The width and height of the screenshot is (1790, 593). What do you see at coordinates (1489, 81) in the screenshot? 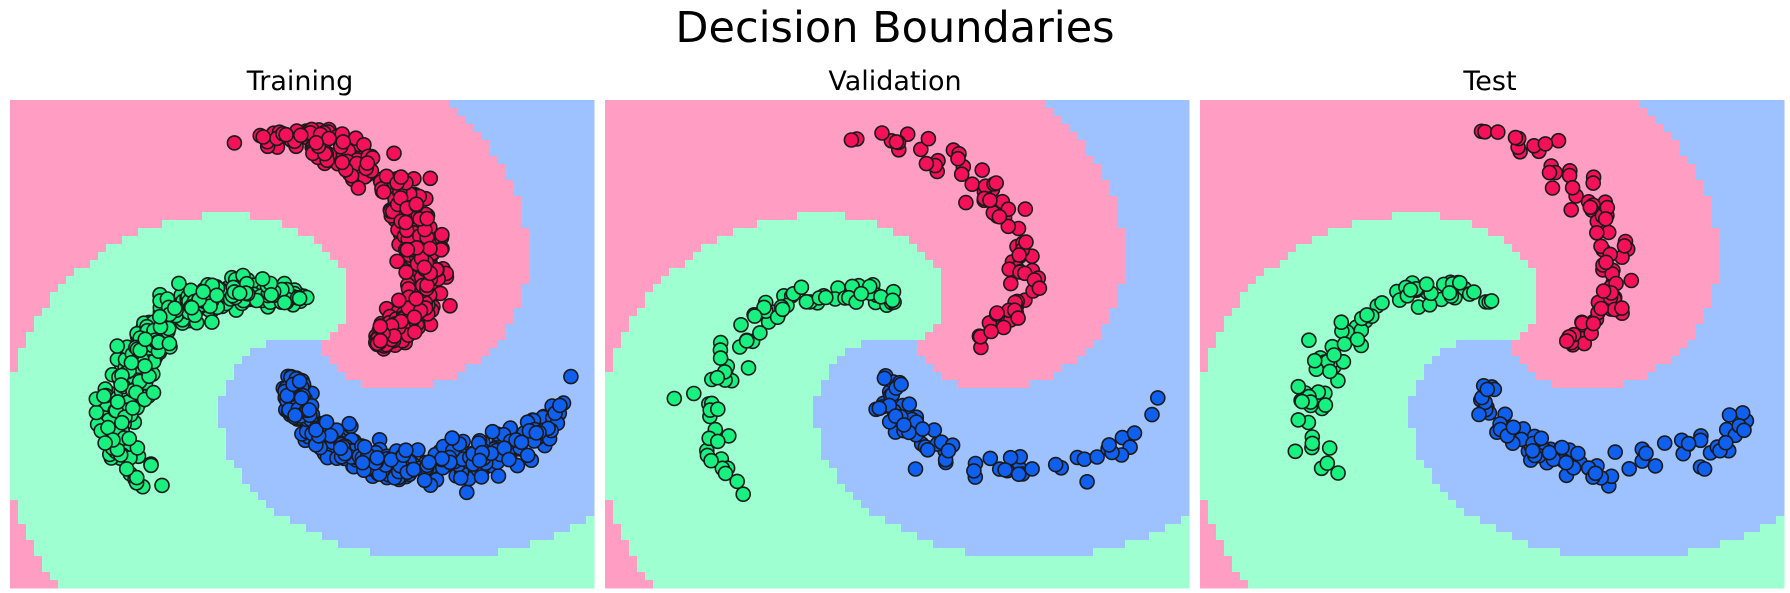
I see `panel-title-test: Test` at bounding box center [1489, 81].